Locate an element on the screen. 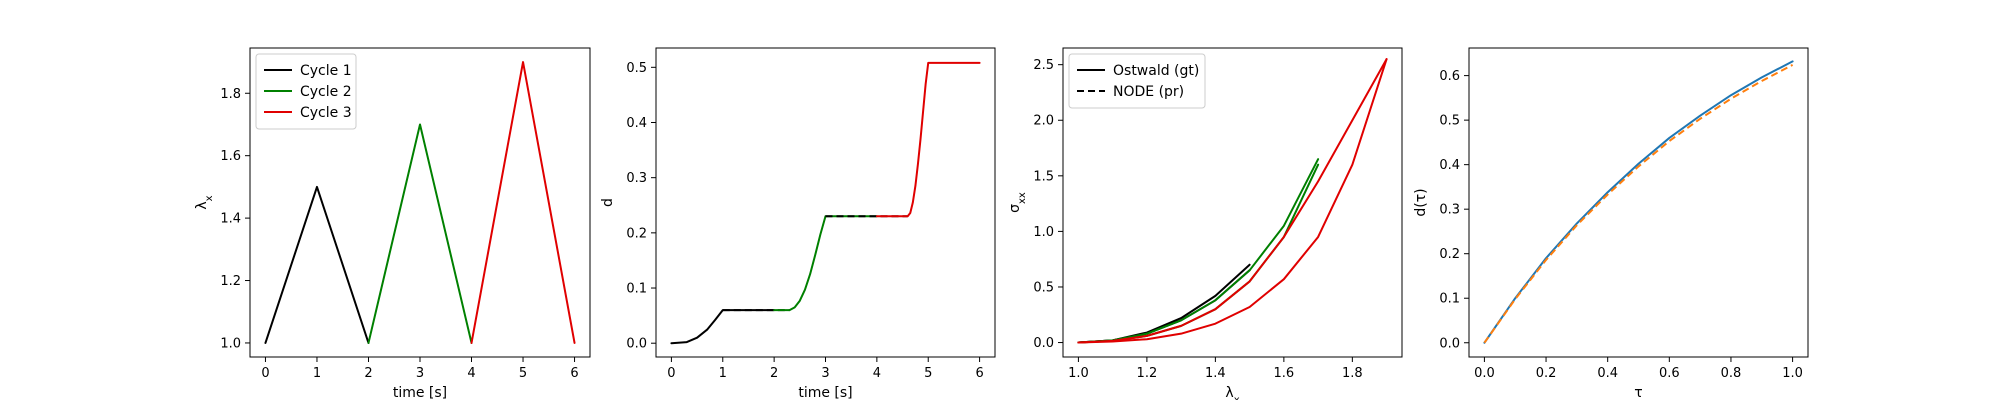  x-tick-label: 1.8 is located at coordinates (1352, 373).